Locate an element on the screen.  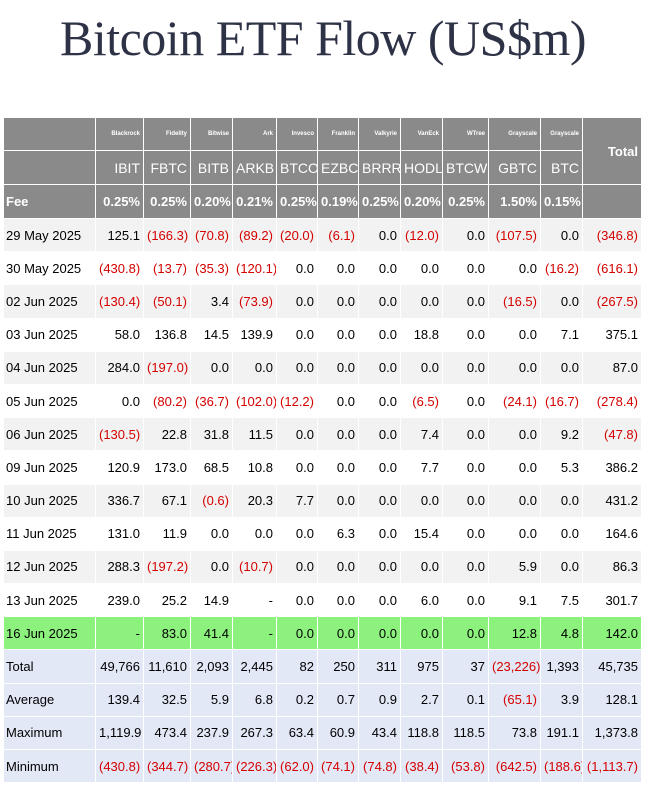
flow-cell: 5.9 is located at coordinates (514, 567).